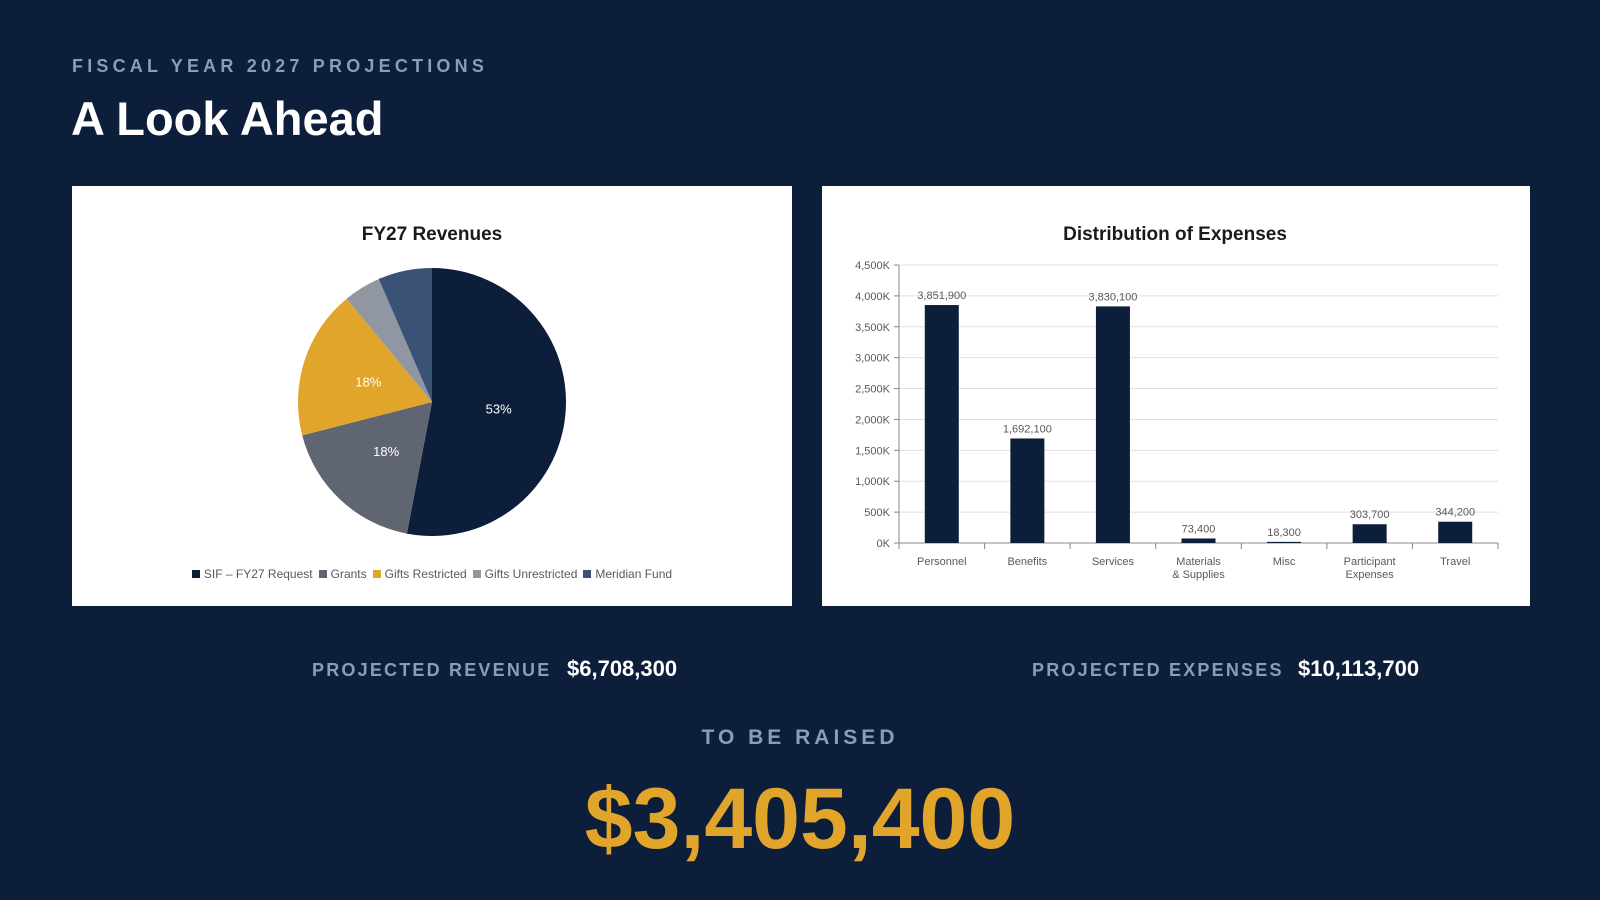 The height and width of the screenshot is (900, 1600). I want to click on legend-item-meridian-fund: Meridian Fund, so click(627, 574).